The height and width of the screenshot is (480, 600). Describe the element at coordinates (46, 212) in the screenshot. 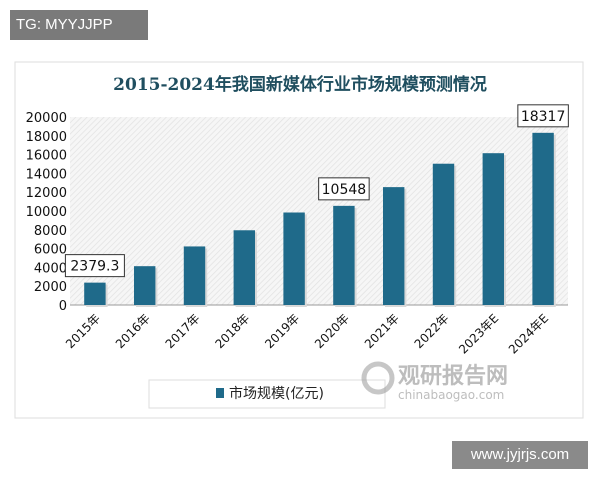

I see `y-tick-label: 10000` at that location.